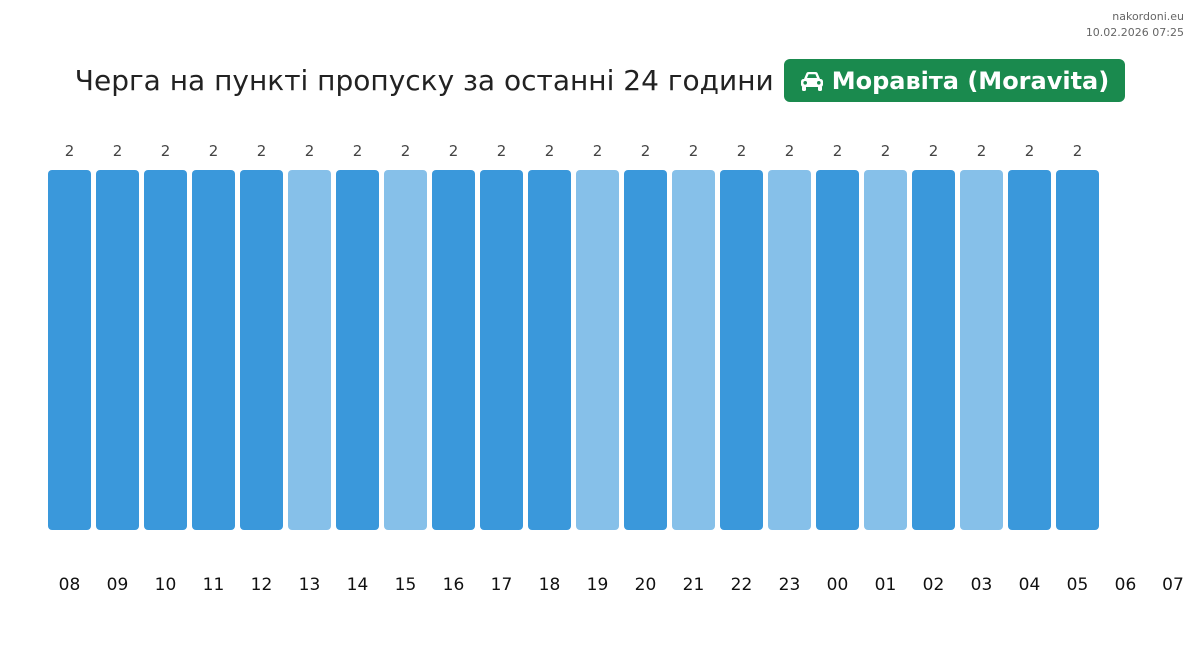  I want to click on crossing-name: Моравіта (Moravita), so click(970, 80).